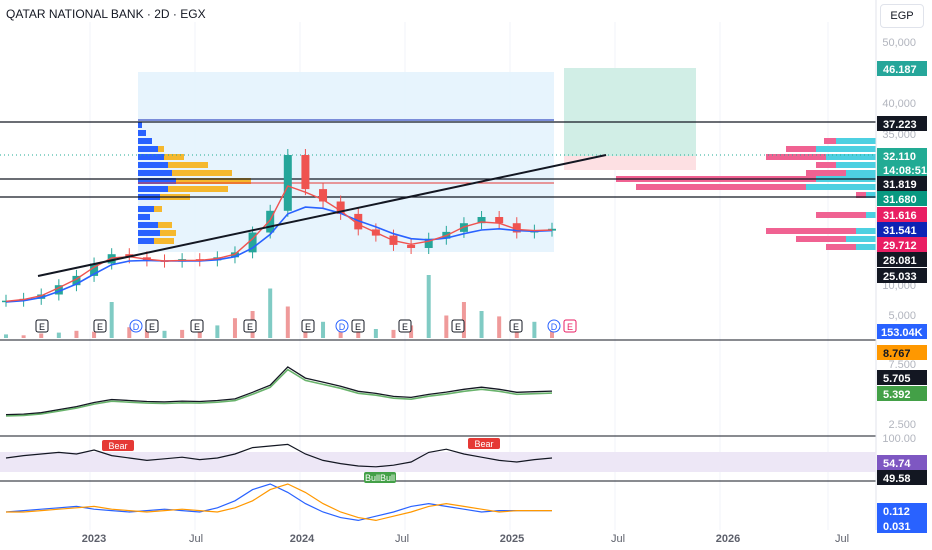  I want to click on rsi-pane: Bear Bear BullBull, so click(279, 460).